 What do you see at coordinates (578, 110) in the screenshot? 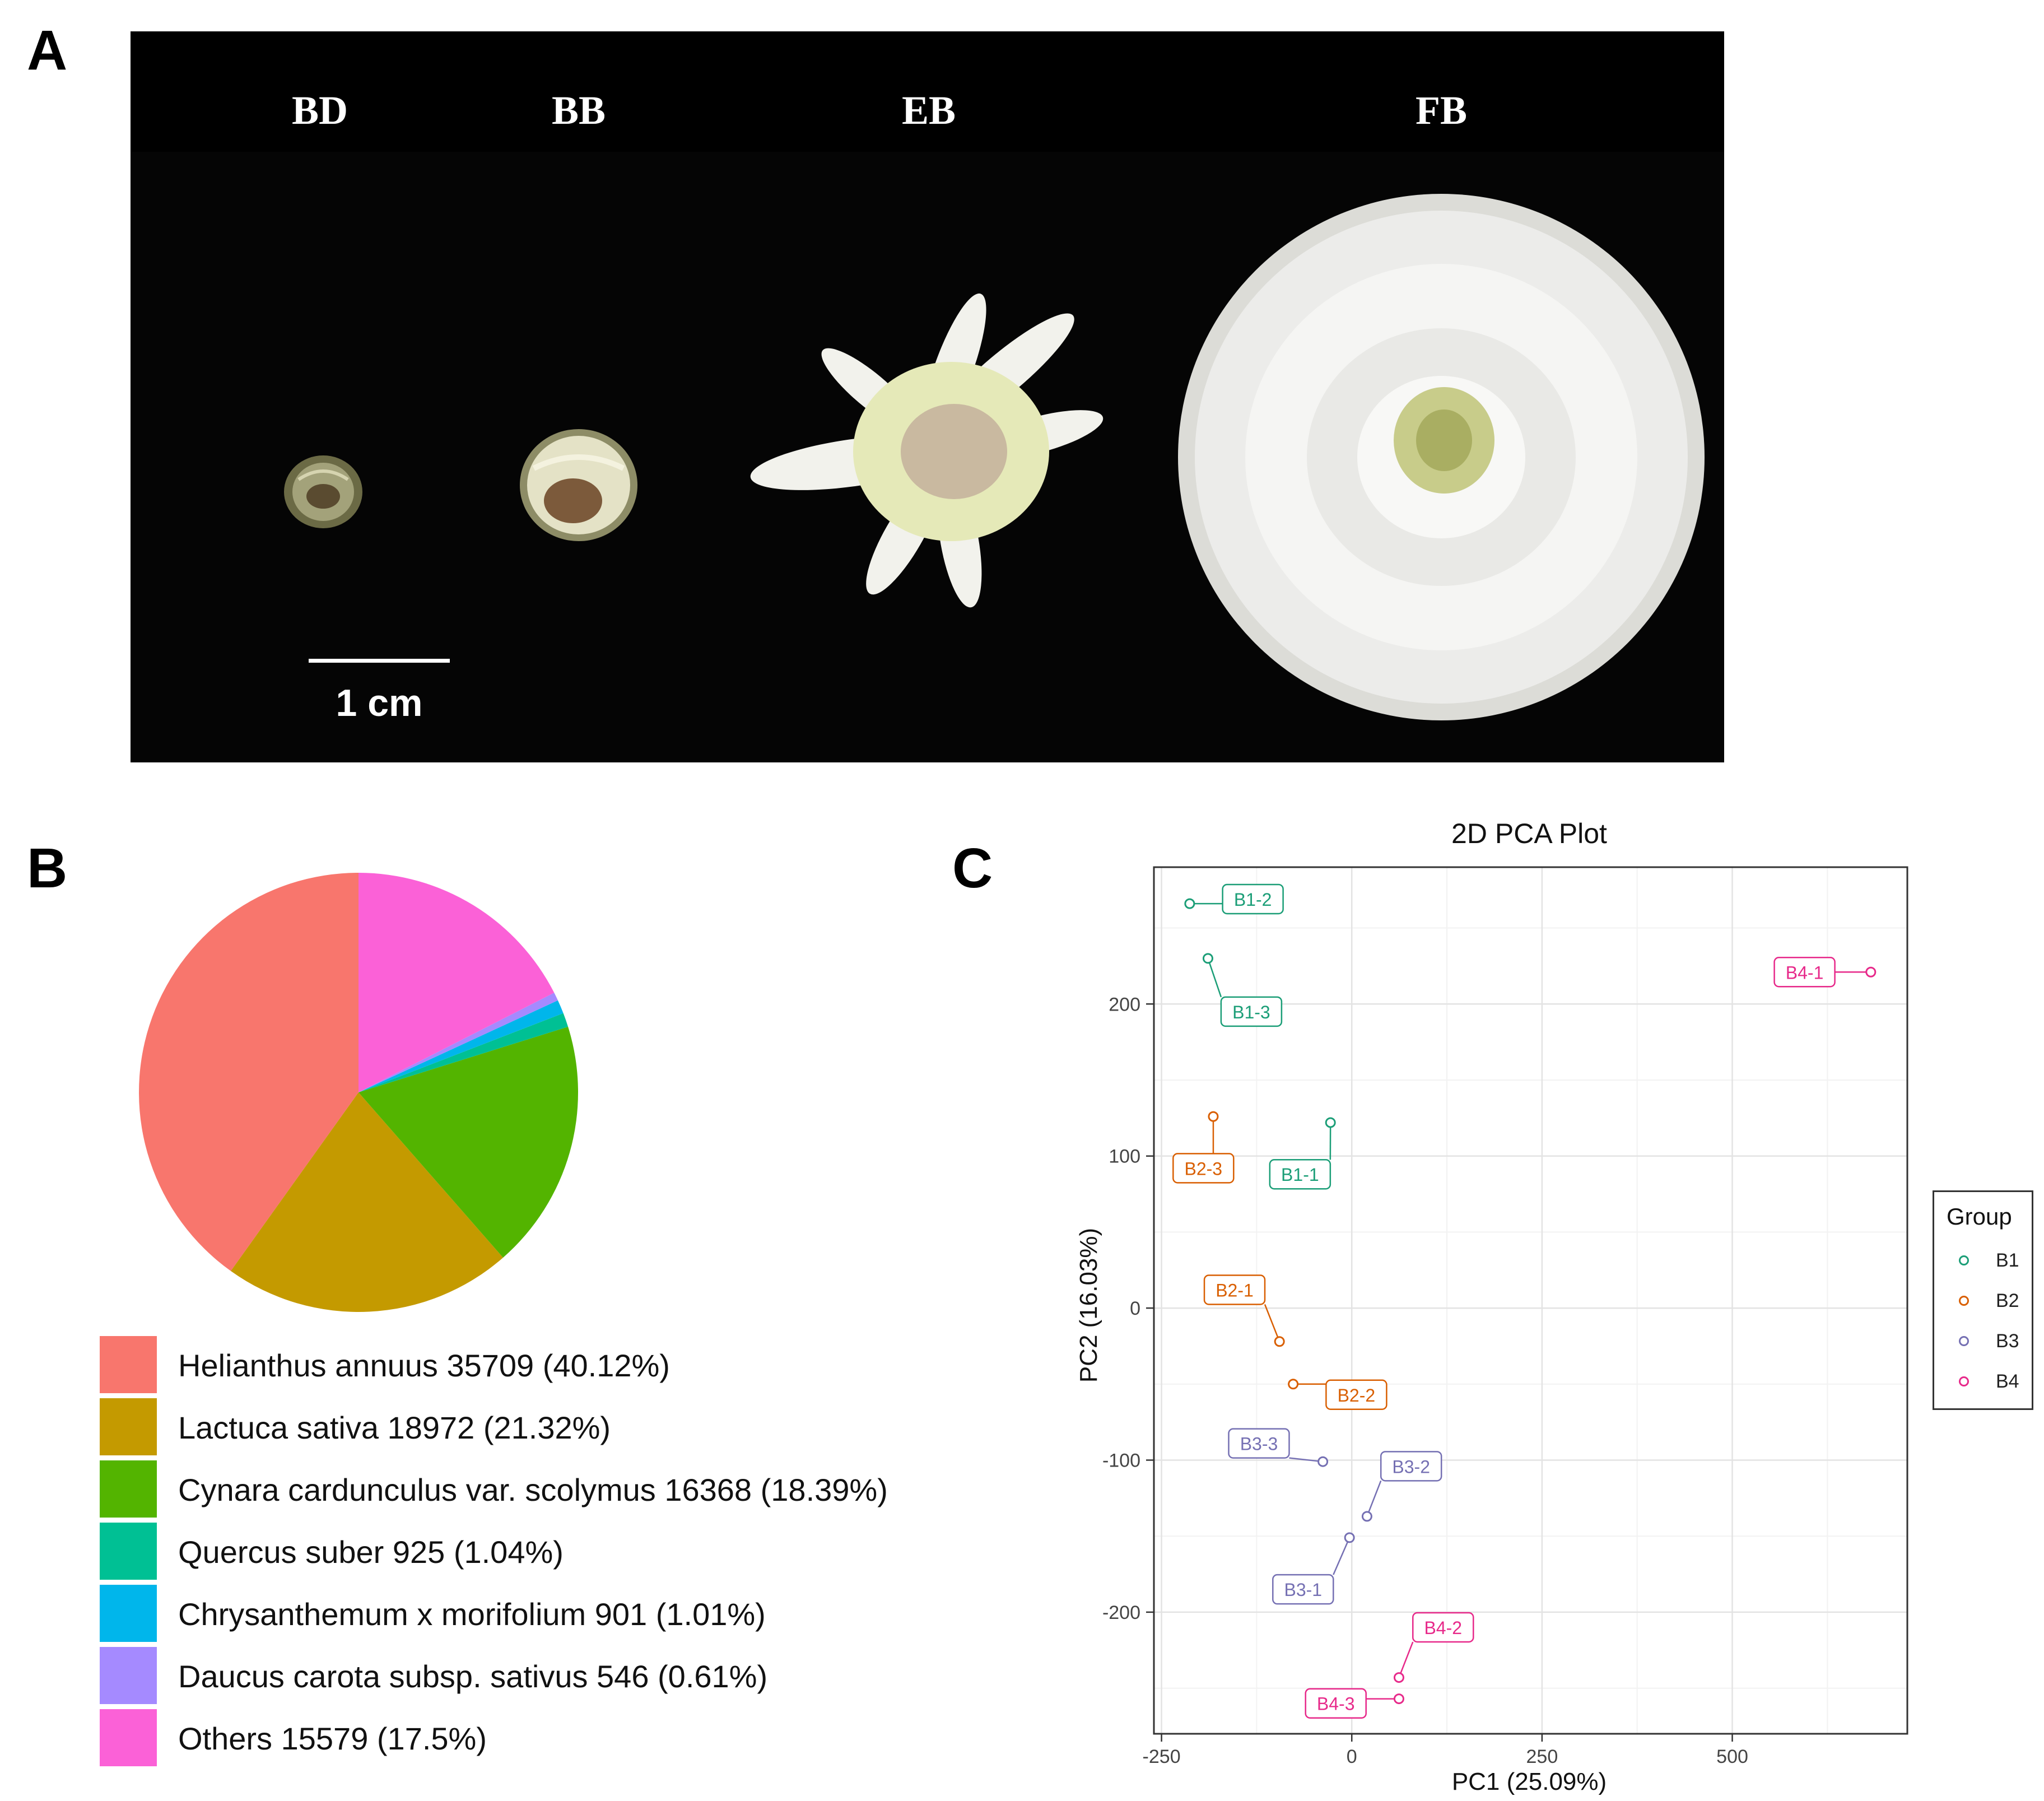
I see `stage-label-bb: BB` at bounding box center [578, 110].